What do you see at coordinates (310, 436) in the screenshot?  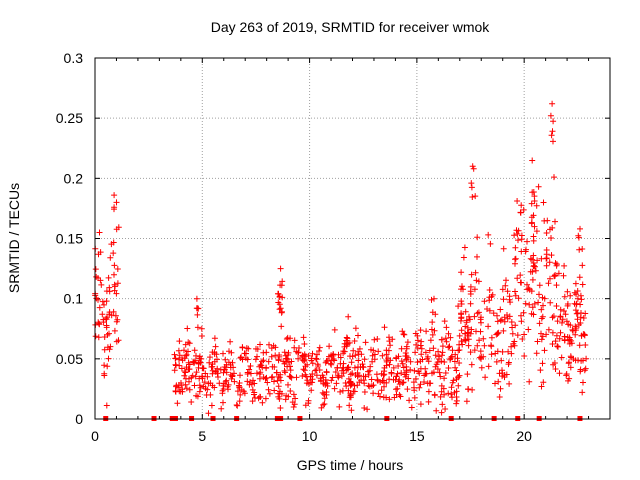 I see `x-tick-label: 10` at bounding box center [310, 436].